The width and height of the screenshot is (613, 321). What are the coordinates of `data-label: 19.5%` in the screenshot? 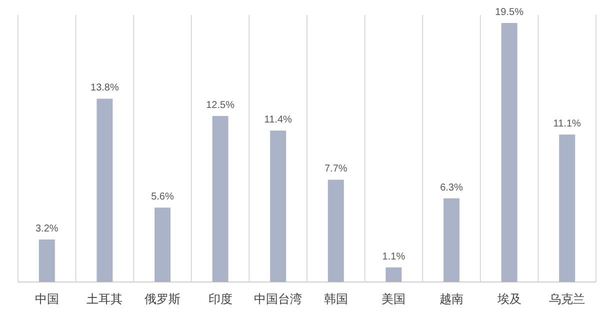 It's located at (509, 12).